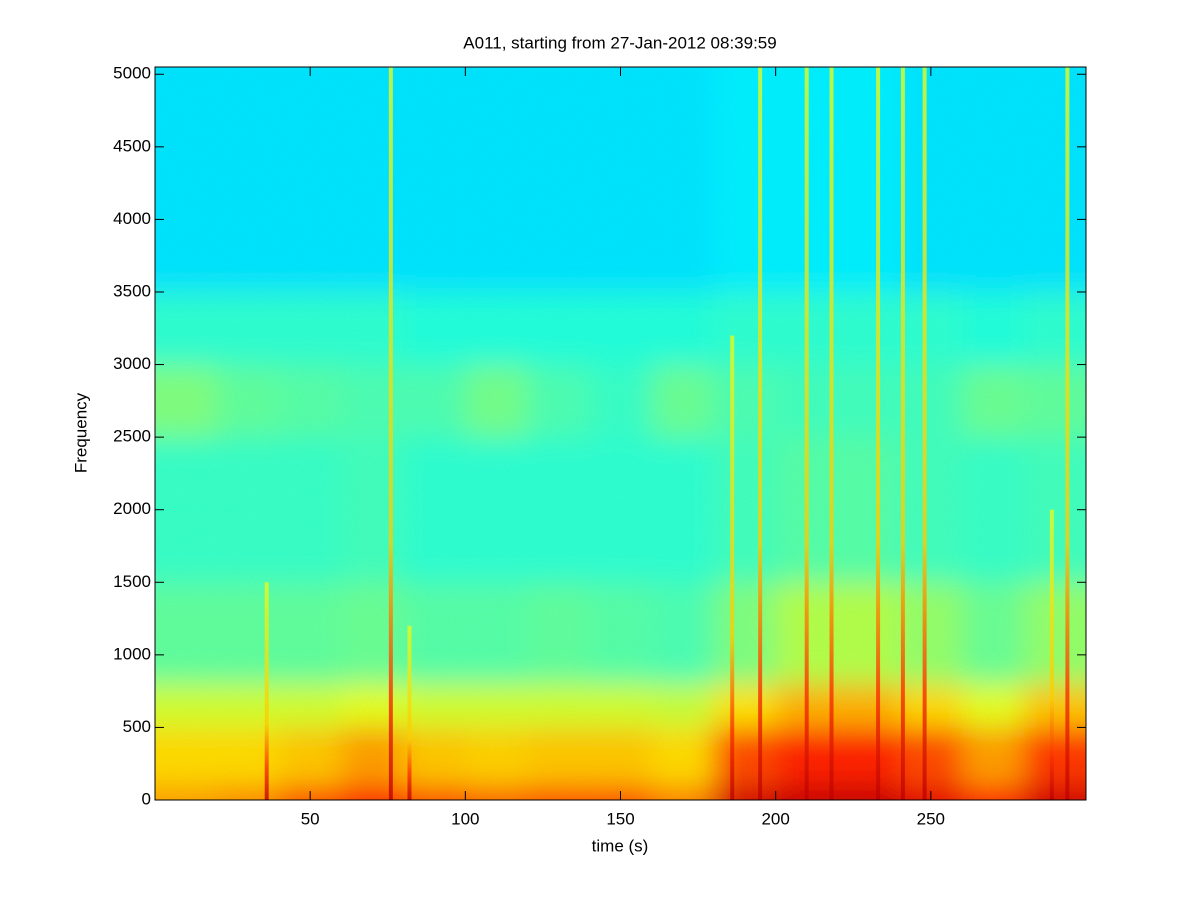 The height and width of the screenshot is (900, 1200). I want to click on y-tick-label: 2000, so click(132, 508).